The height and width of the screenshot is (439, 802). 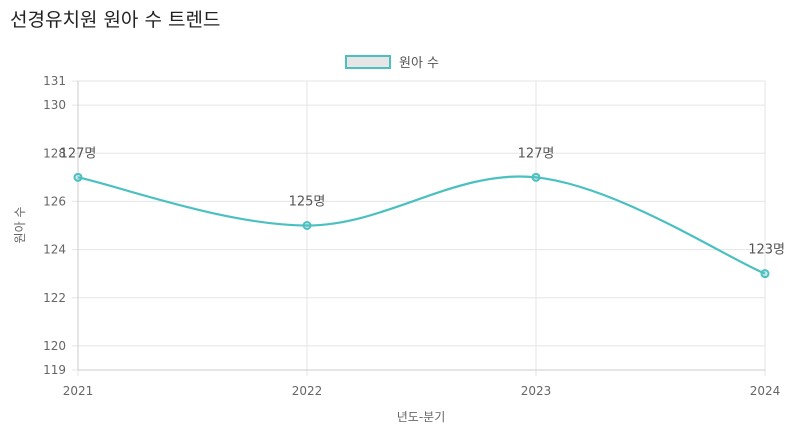 I want to click on y-tick-label: 120, so click(x=54, y=346).